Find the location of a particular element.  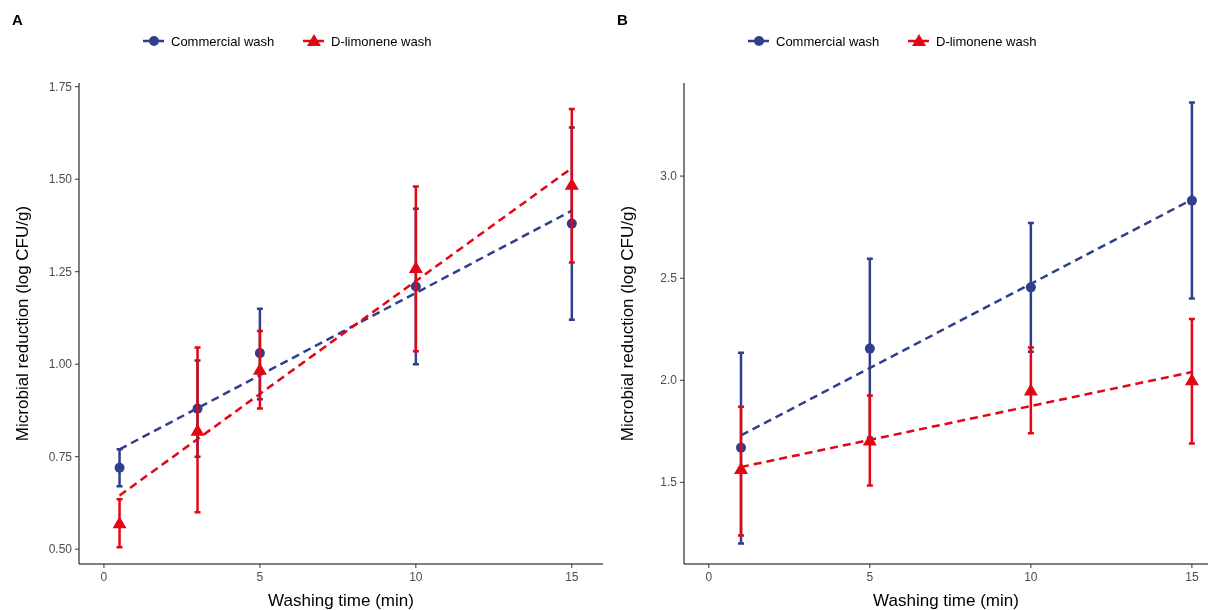

y-tick-label: 1.50 is located at coordinates (60, 179).